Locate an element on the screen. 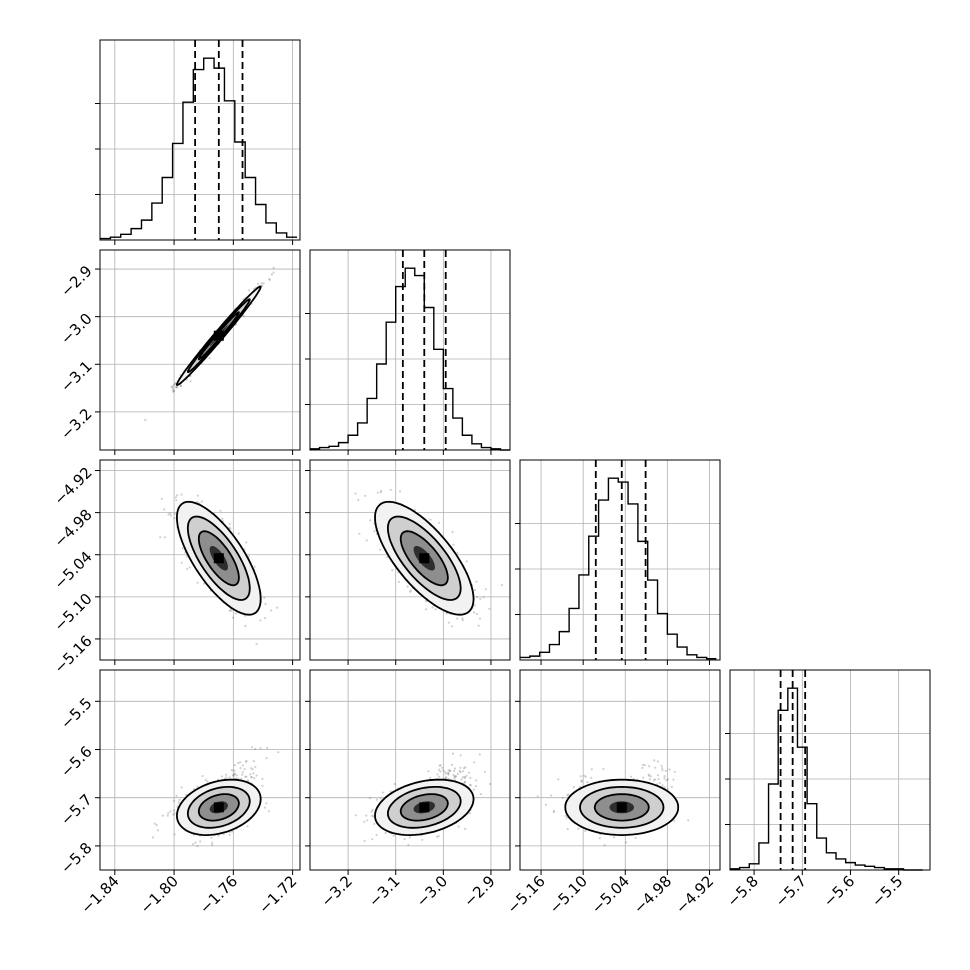 The image size is (970, 970). density-peak is located at coordinates (218, 335).